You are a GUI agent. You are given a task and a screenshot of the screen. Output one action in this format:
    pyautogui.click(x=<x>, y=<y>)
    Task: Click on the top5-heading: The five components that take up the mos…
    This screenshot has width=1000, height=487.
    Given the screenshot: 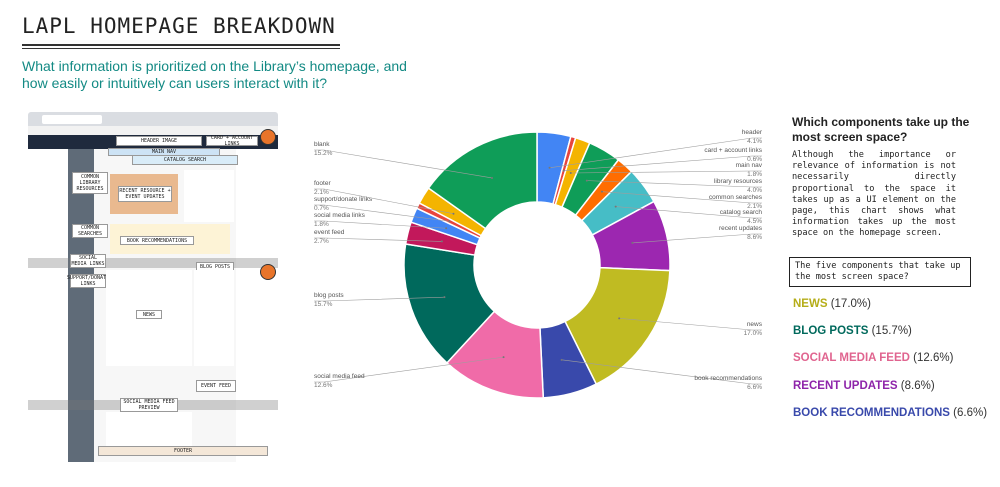 What is the action you would take?
    pyautogui.click(x=880, y=272)
    